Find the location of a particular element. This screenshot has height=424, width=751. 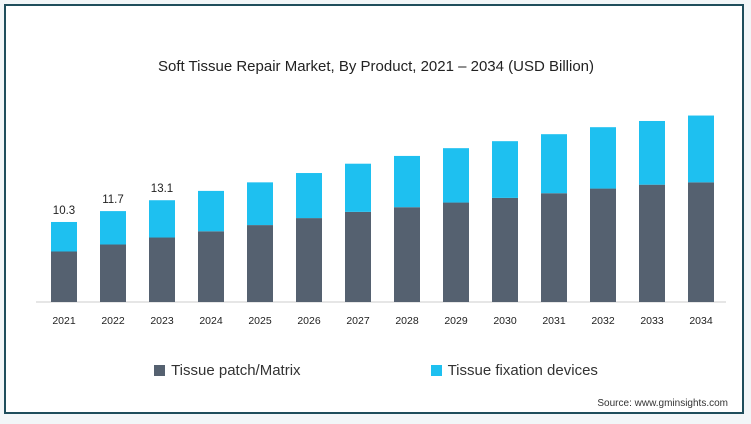

bar-tissue-patch-2033 is located at coordinates (652, 243).